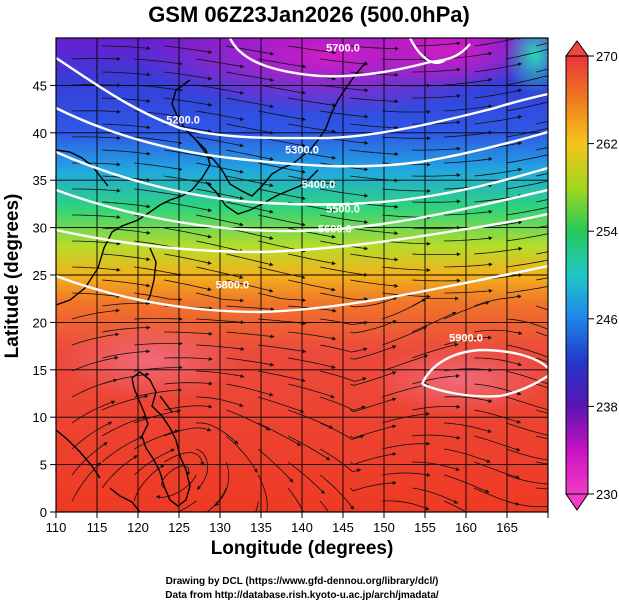 Image resolution: width=619 pixels, height=605 pixels. I want to click on warm-patch-east, so click(459, 380).